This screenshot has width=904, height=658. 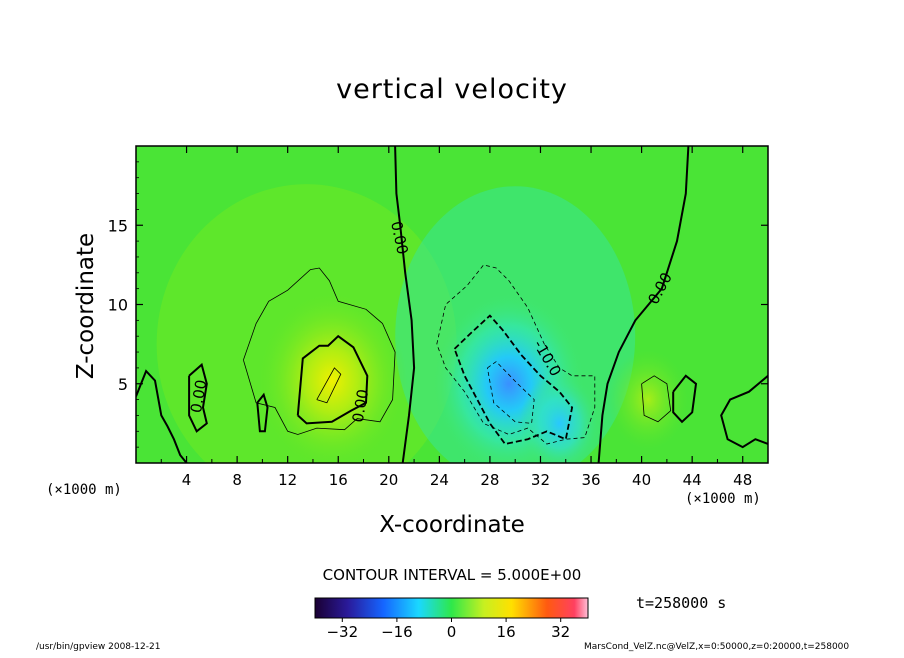 What do you see at coordinates (559, 418) in the screenshot?
I see `field-feature-negative` at bounding box center [559, 418].